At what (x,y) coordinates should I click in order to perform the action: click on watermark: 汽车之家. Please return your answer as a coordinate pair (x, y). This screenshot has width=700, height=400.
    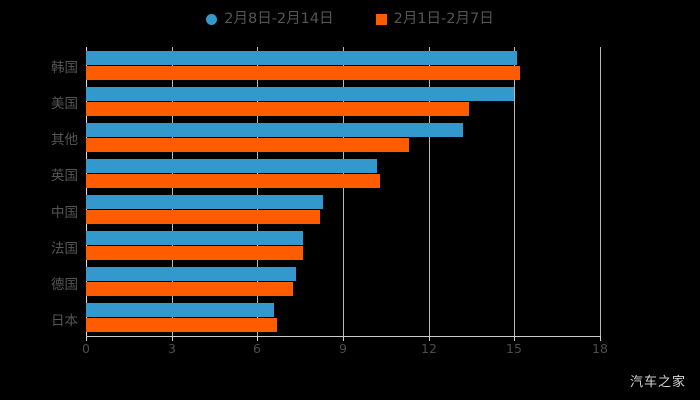
    Looking at the image, I should click on (657, 382).